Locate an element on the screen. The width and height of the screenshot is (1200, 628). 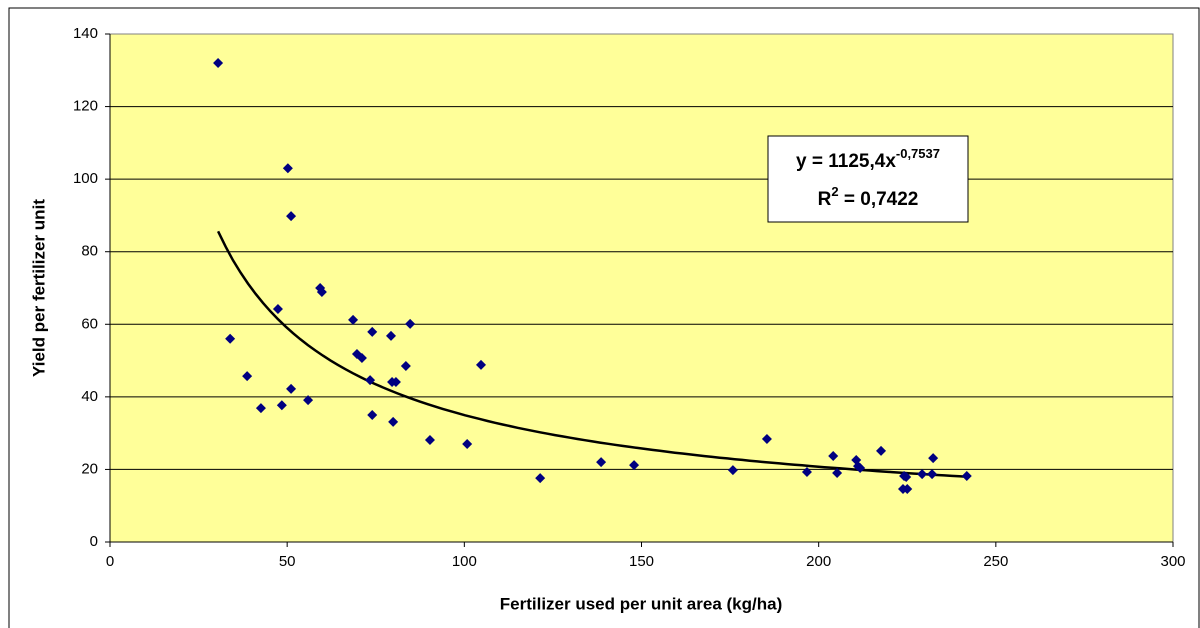
x-tick-label: 150 is located at coordinates (641, 561).